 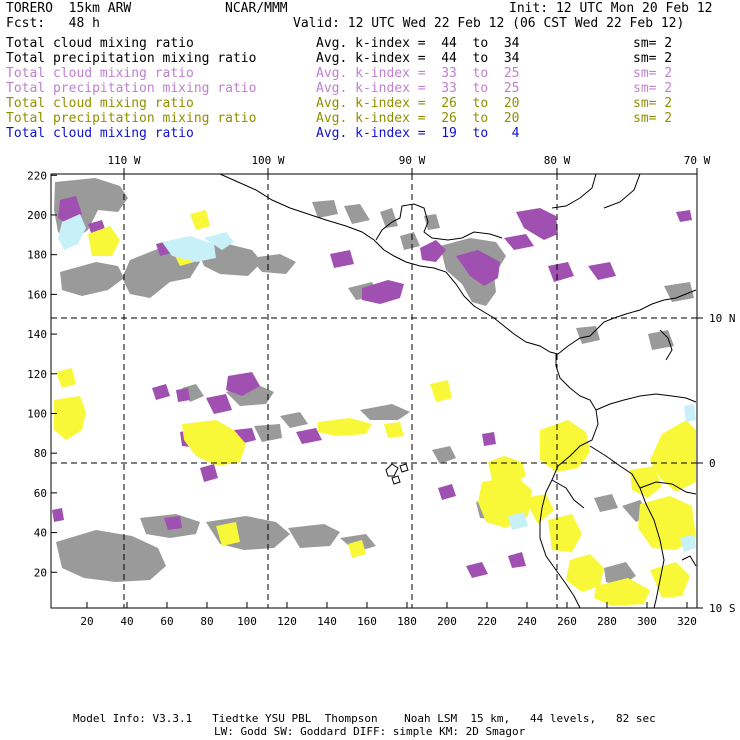 I want to click on x-tick-label: 180, so click(x=407, y=621).